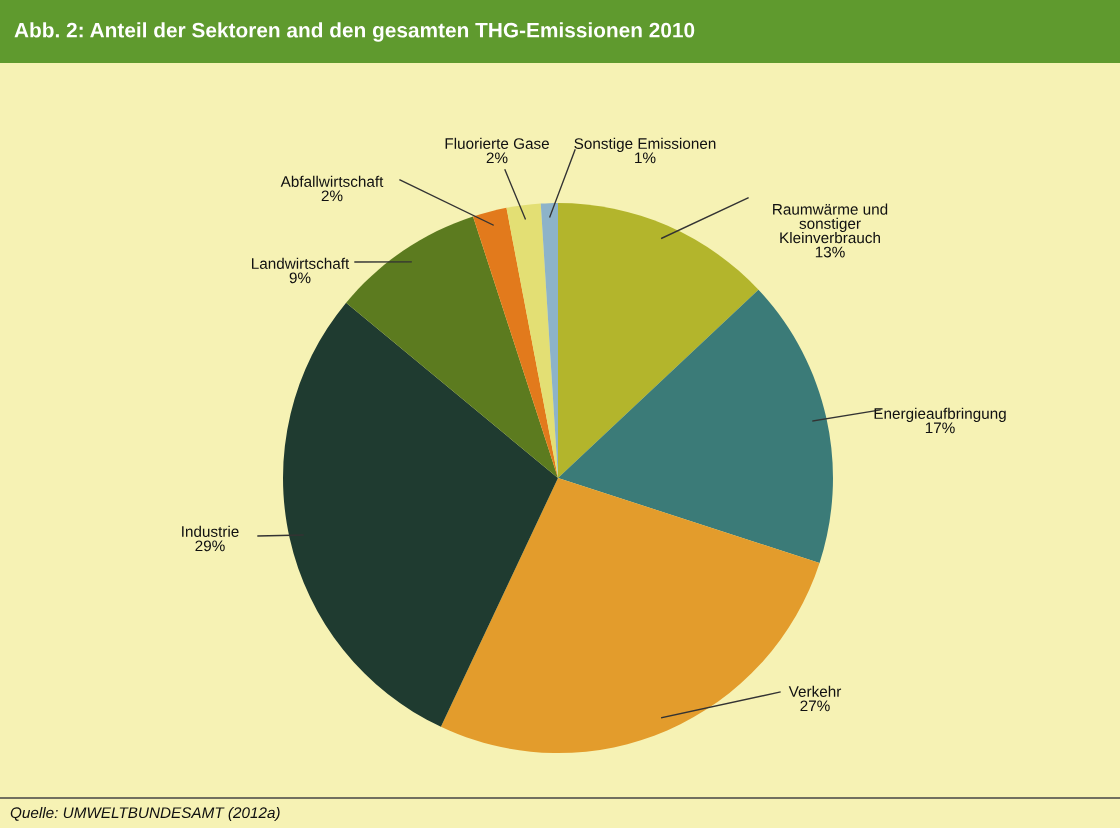  Describe the element at coordinates (210, 546) in the screenshot. I see `data-label: 29%` at that location.